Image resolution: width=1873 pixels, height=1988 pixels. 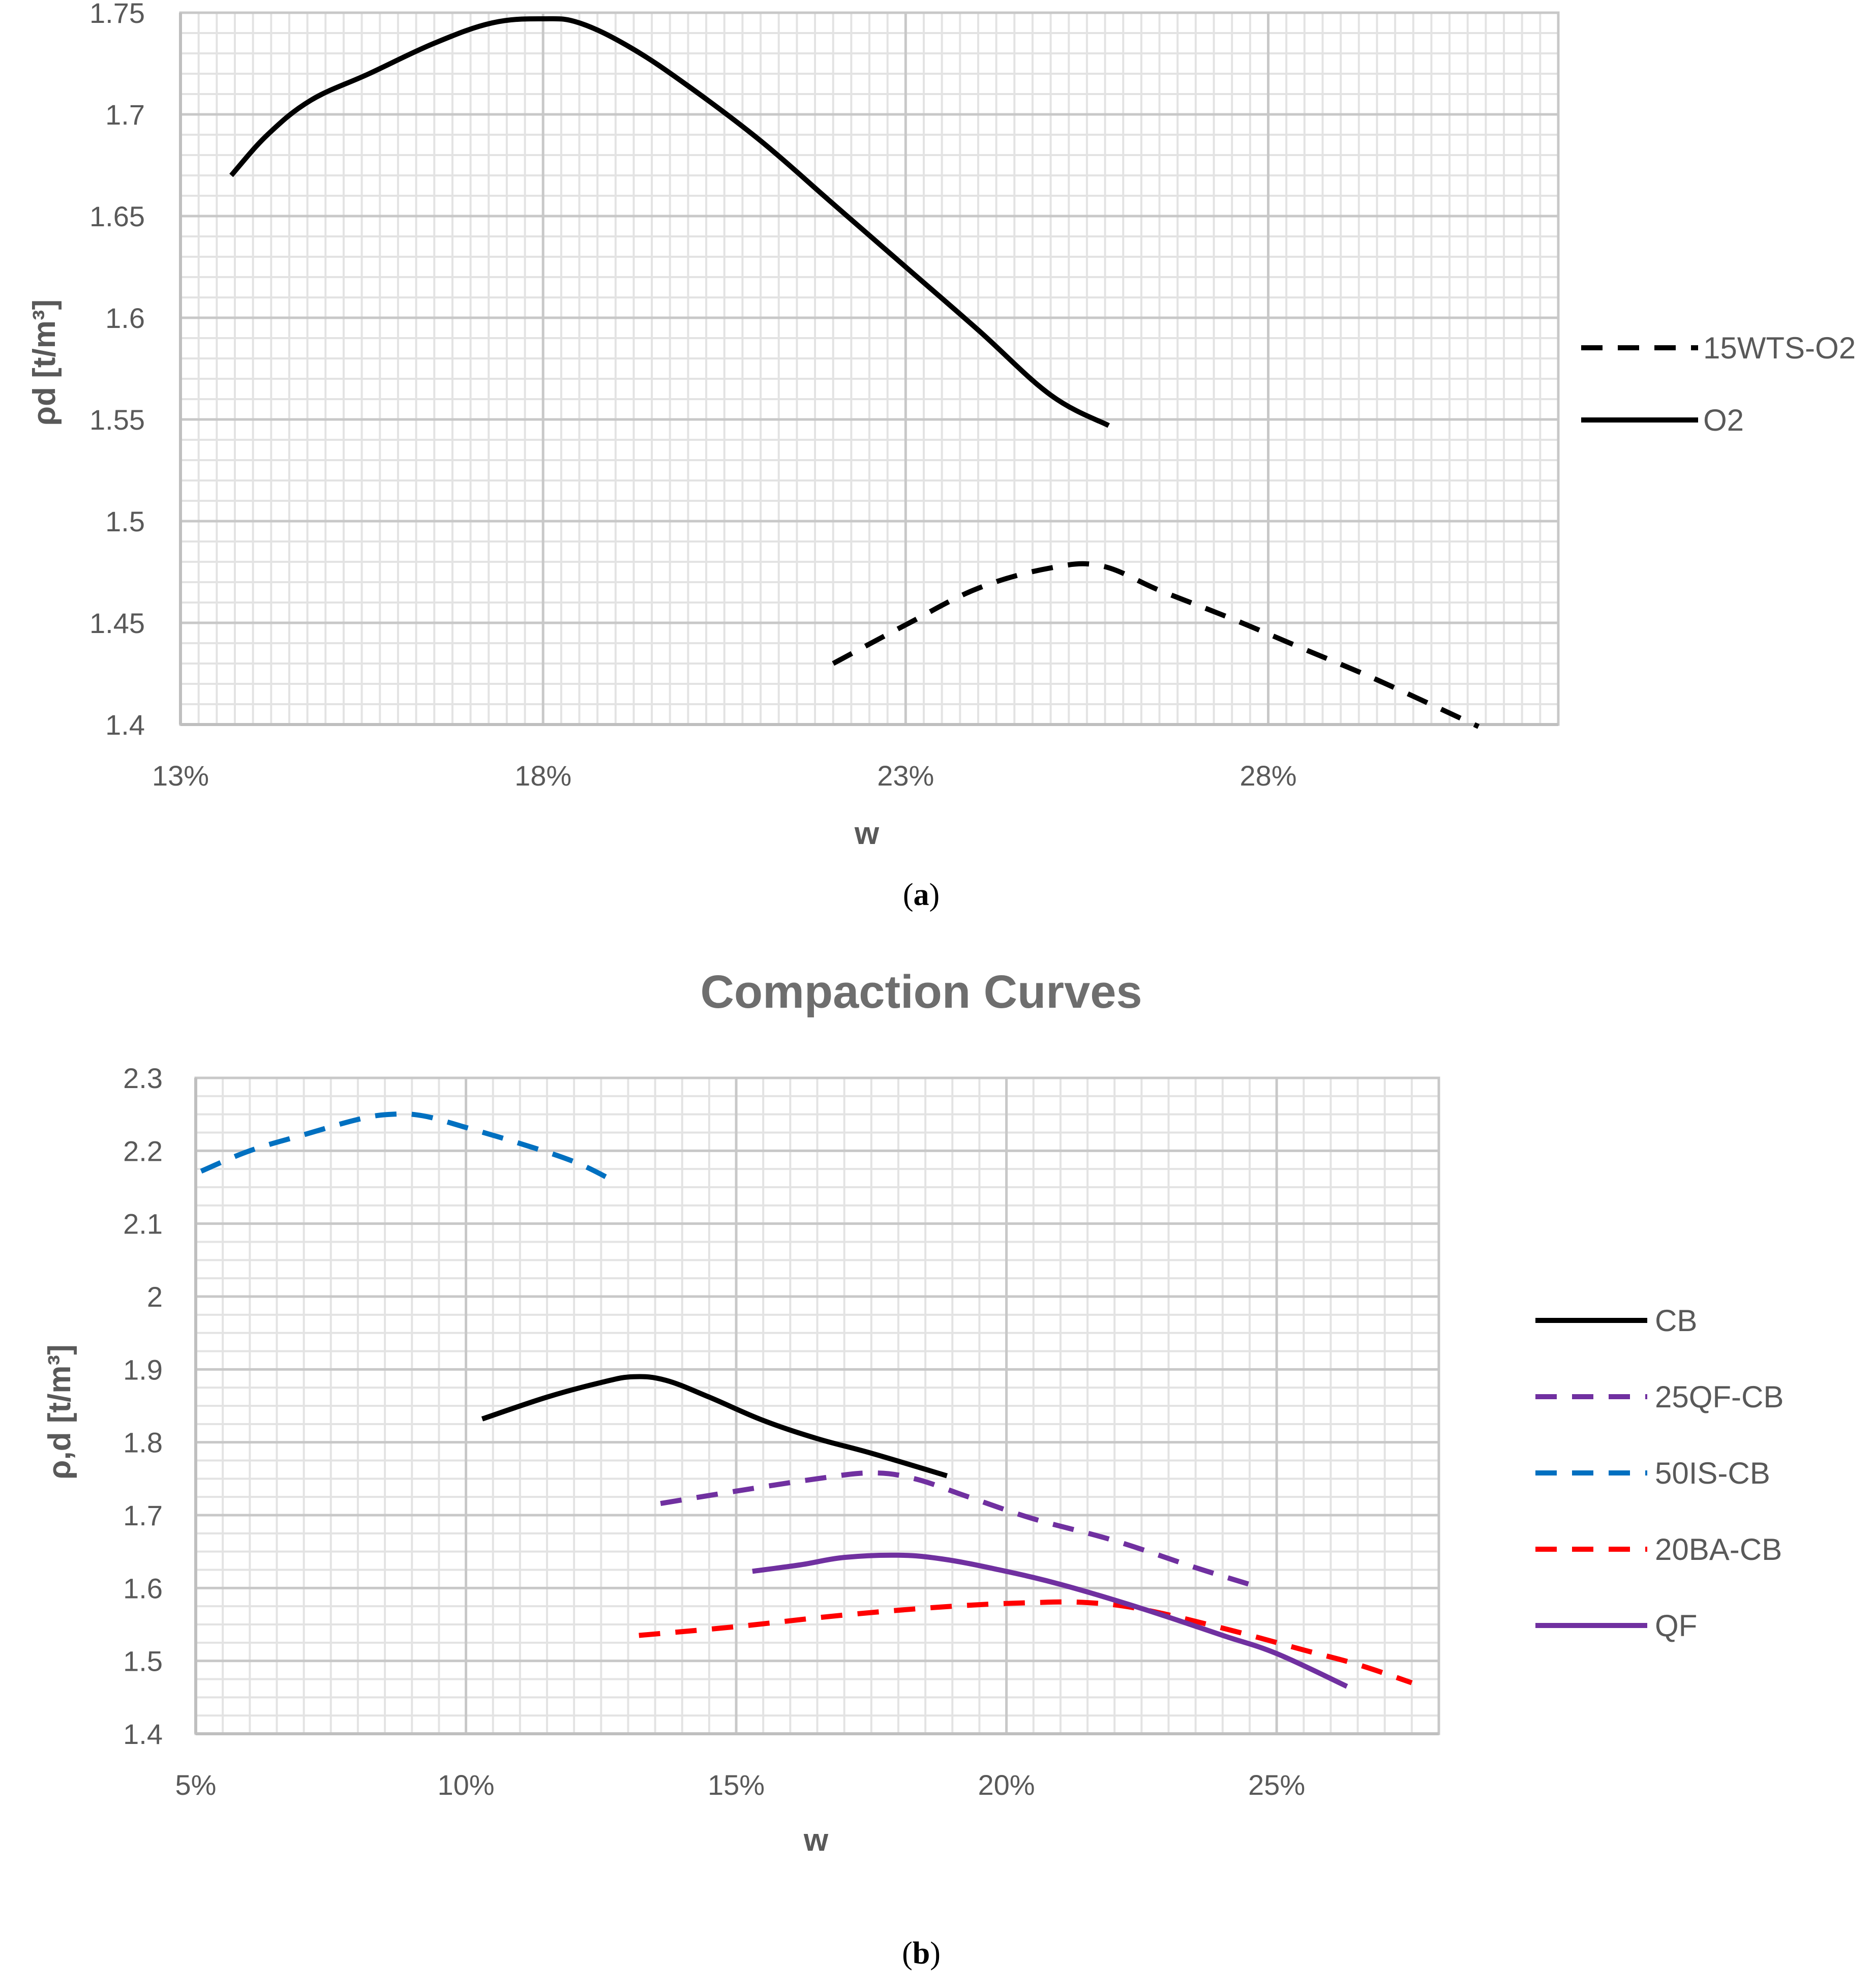 What do you see at coordinates (117, 623) in the screenshot?
I see `y-tick-label: 1.45` at bounding box center [117, 623].